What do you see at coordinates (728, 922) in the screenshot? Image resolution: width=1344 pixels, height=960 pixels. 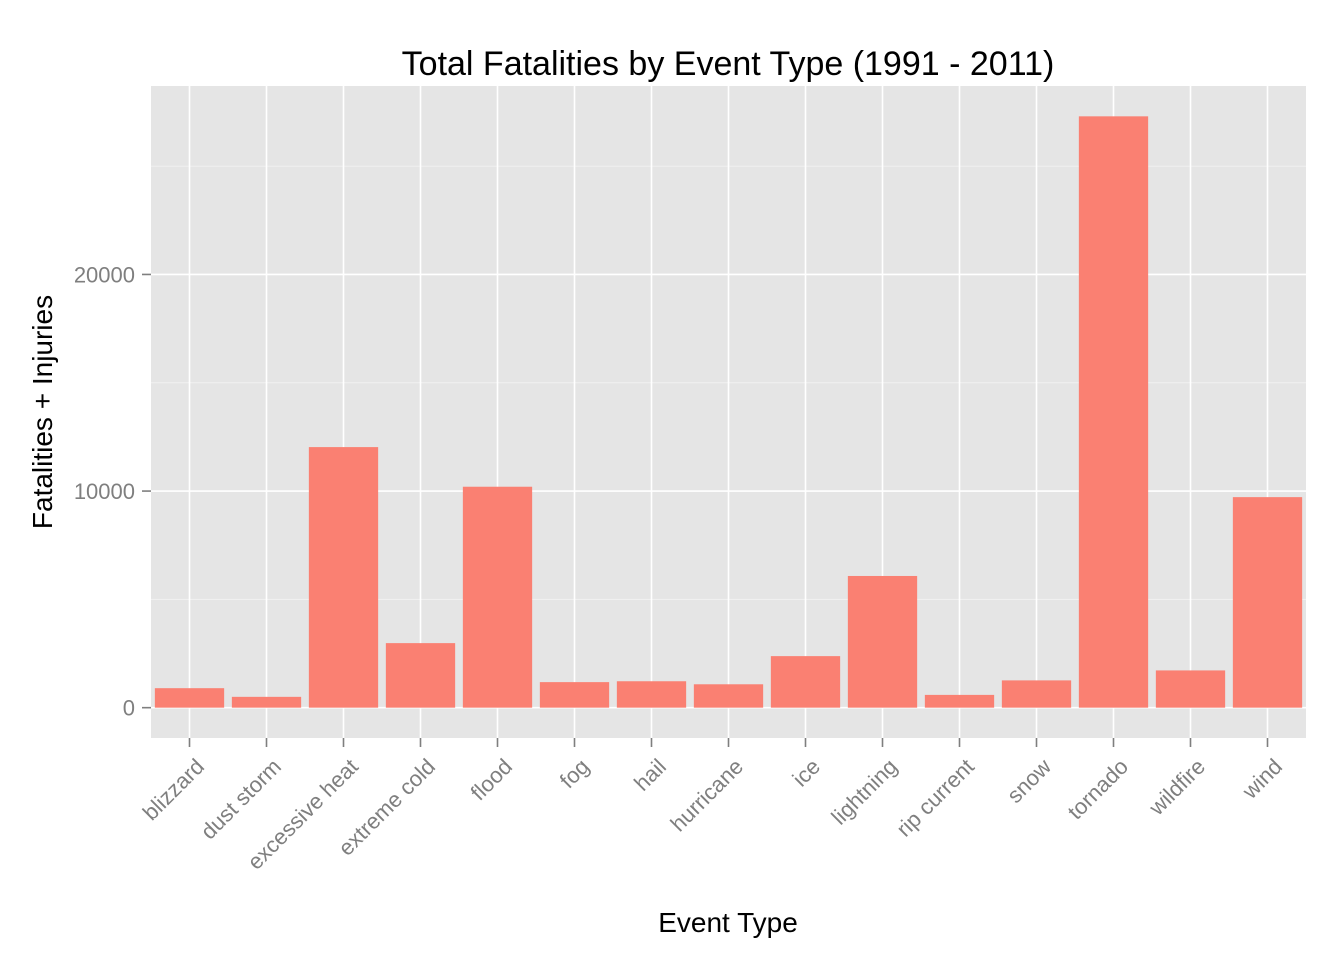 I see `x-axis-title: Event Type` at bounding box center [728, 922].